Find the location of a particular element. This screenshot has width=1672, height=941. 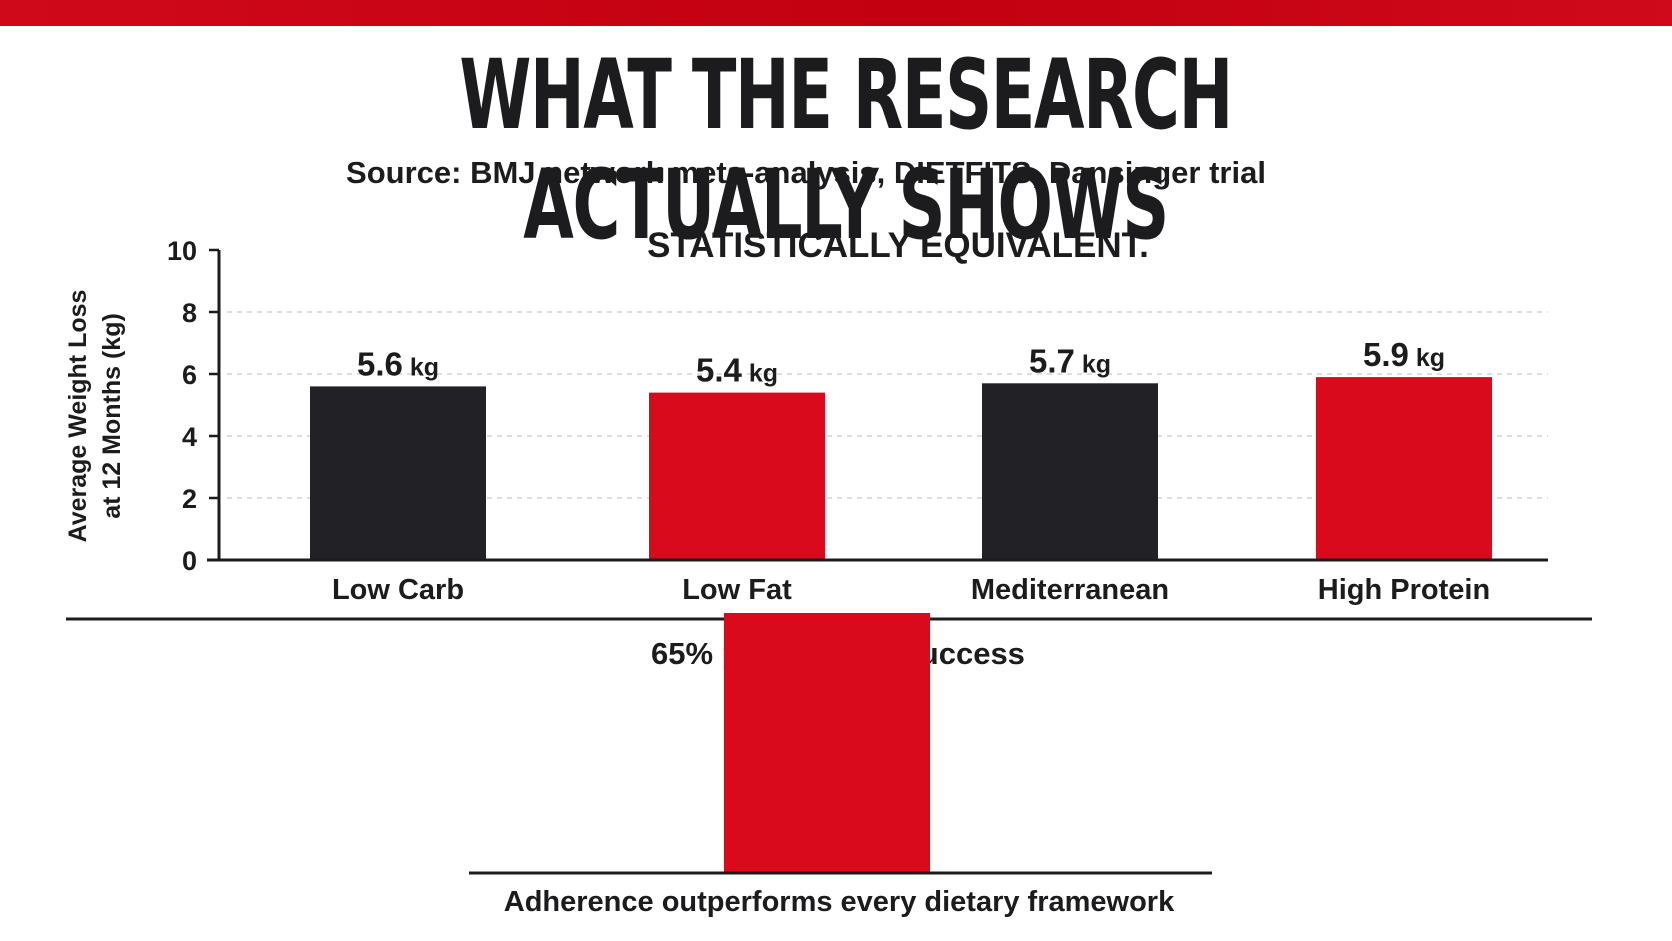

category-label: Mediterranean is located at coordinates (1070, 590).